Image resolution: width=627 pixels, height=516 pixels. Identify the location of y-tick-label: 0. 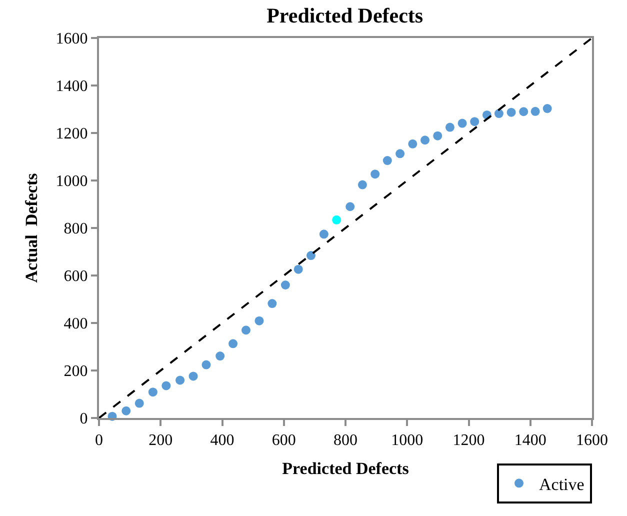
(84, 419).